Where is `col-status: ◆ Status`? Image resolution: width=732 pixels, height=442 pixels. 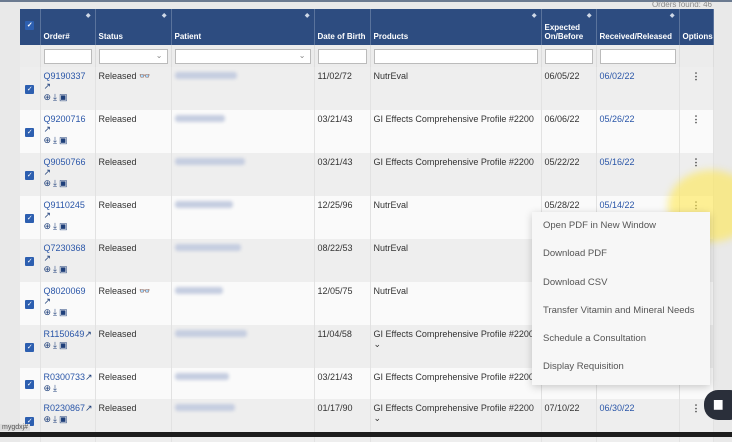
col-status: ◆ Status is located at coordinates (133, 27).